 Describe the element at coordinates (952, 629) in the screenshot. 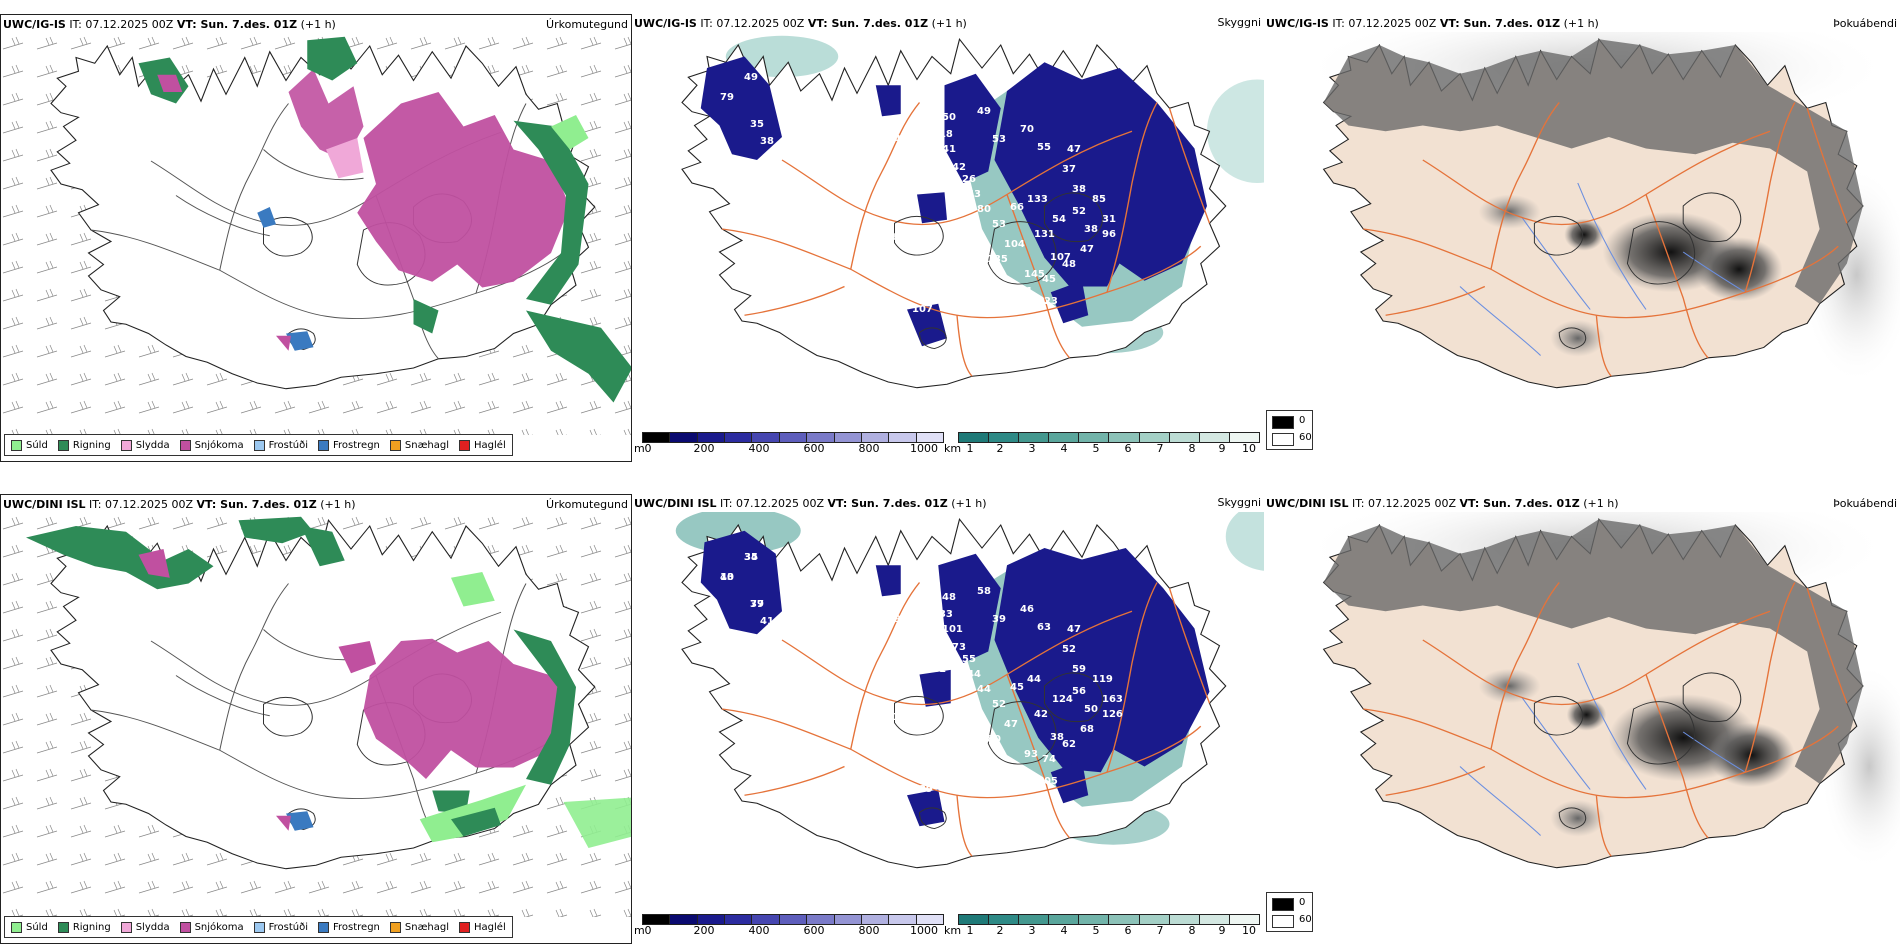

I see `ceiling-value-label: 101` at that location.